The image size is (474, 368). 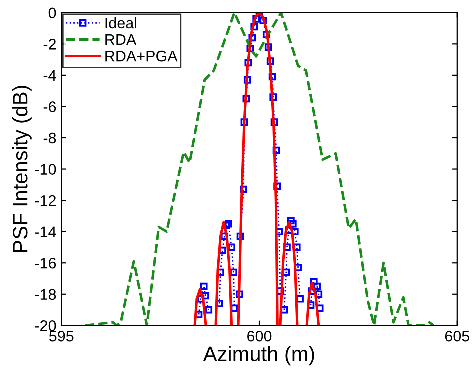 I want to click on y-tick-label: -8, so click(x=50, y=138).